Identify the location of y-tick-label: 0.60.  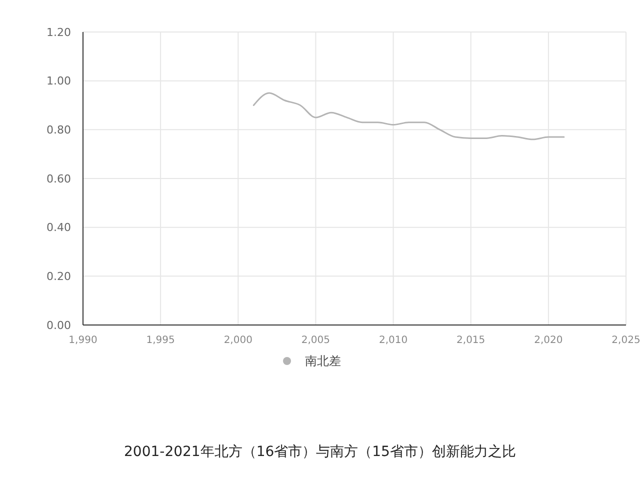
(58, 179).